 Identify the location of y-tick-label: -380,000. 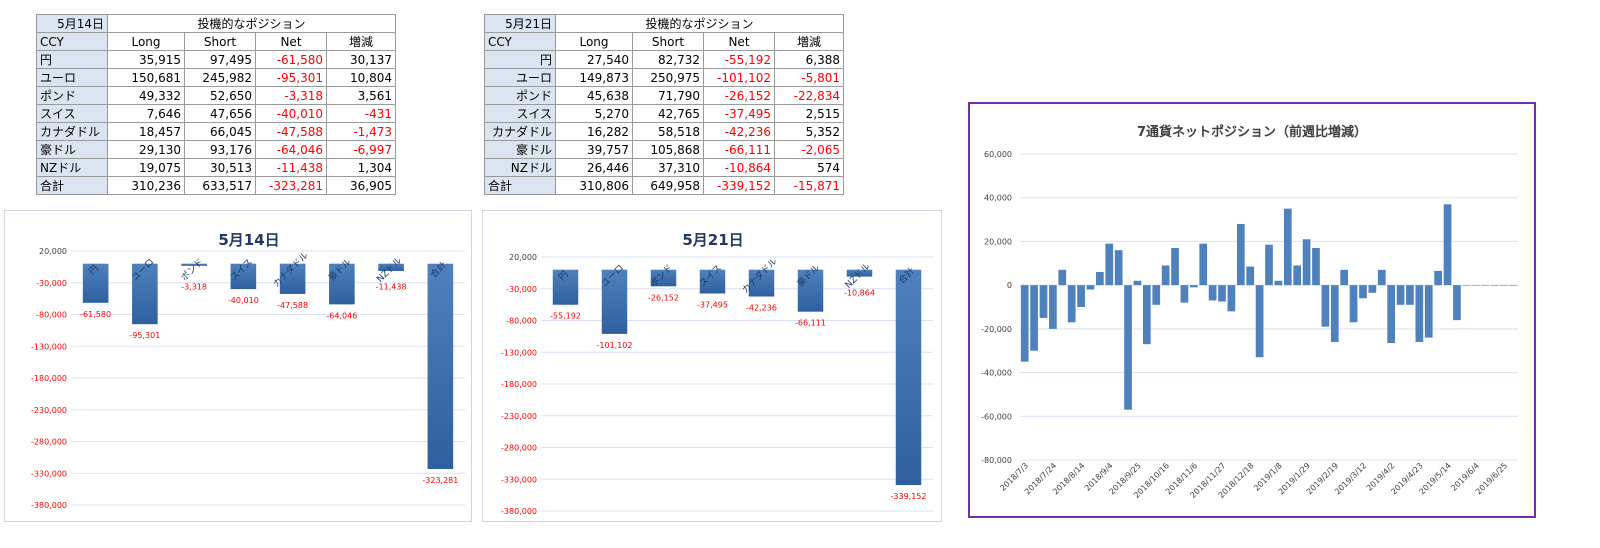
(519, 511).